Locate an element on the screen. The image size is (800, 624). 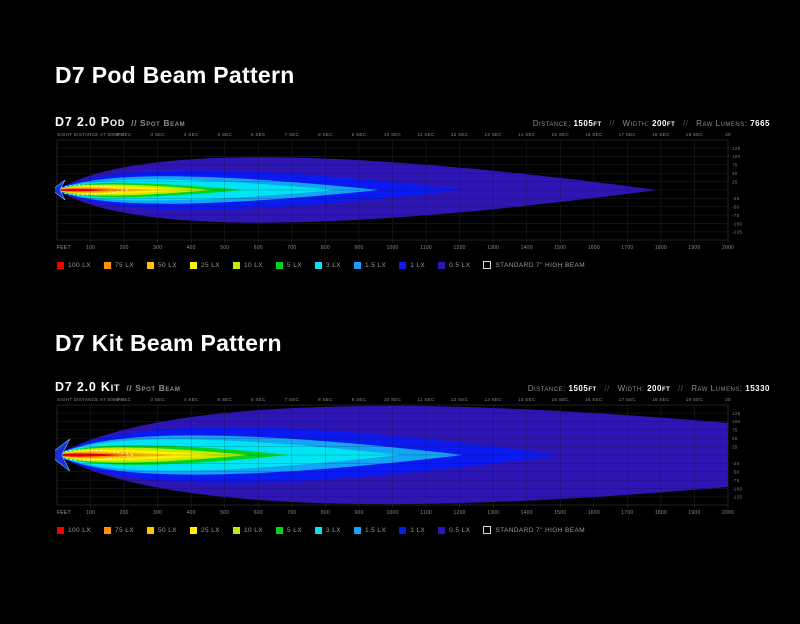
top-axis-tick-label: 4 SEC is located at coordinates (191, 399).